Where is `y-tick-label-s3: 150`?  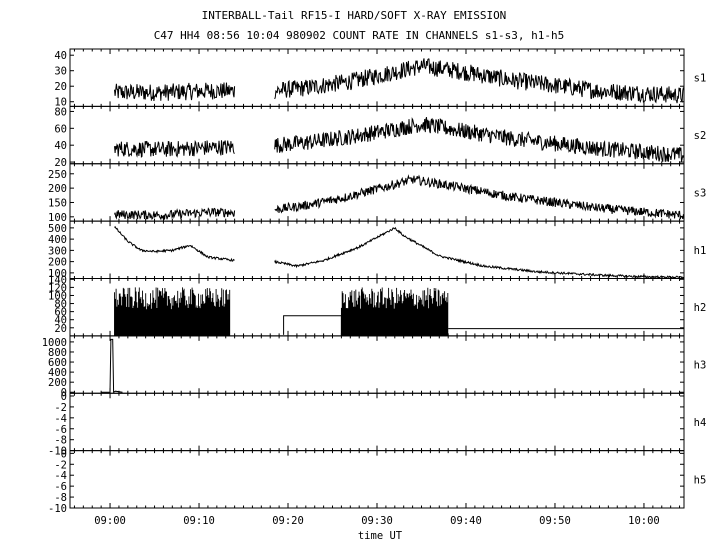 y-tick-label-s3: 150 is located at coordinates (57, 203).